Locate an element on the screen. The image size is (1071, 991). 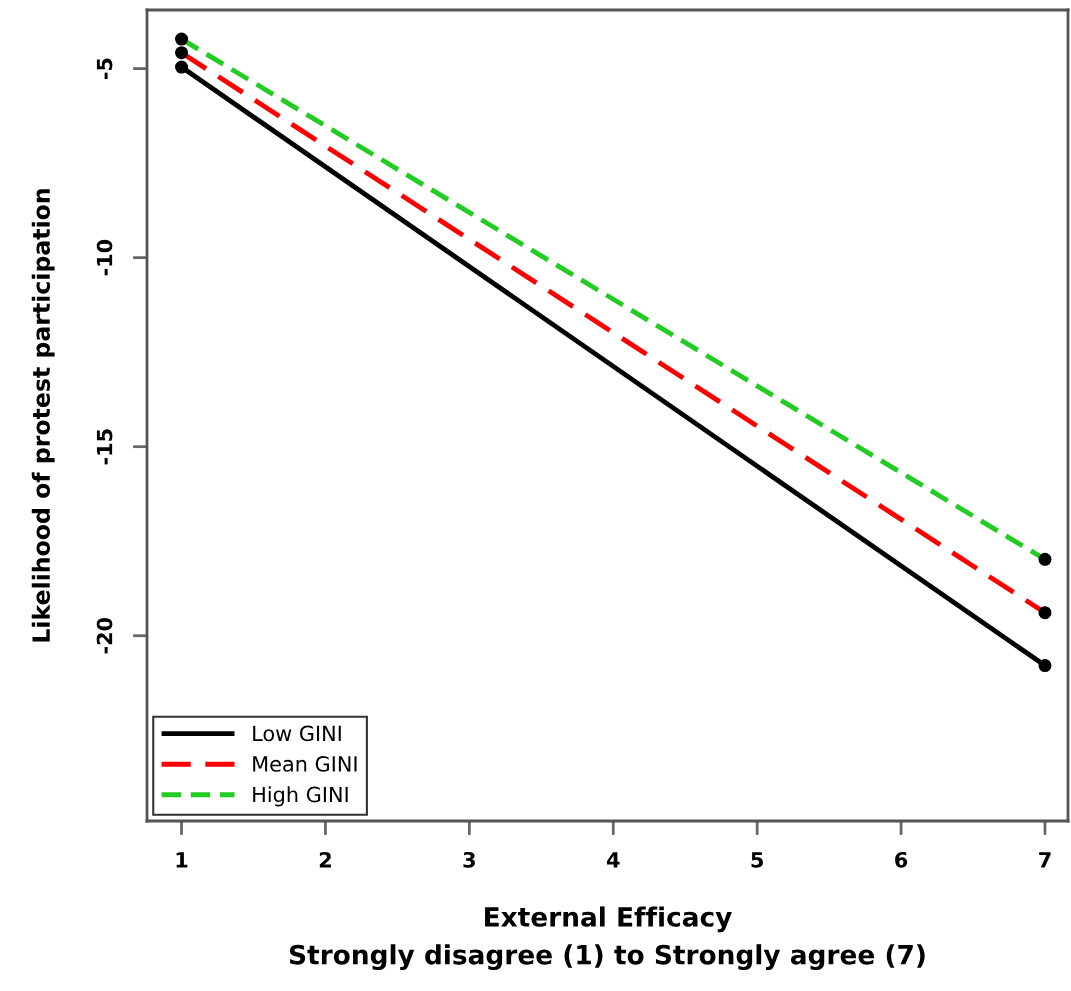
x-tick-label: 4 is located at coordinates (613, 860).